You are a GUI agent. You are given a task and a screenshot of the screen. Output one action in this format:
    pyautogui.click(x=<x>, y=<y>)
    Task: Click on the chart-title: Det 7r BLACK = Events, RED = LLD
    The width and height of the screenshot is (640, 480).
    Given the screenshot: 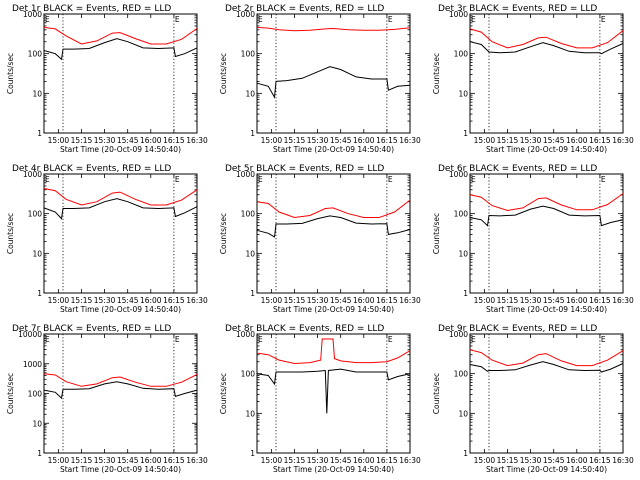 What is the action you would take?
    pyautogui.click(x=91, y=329)
    